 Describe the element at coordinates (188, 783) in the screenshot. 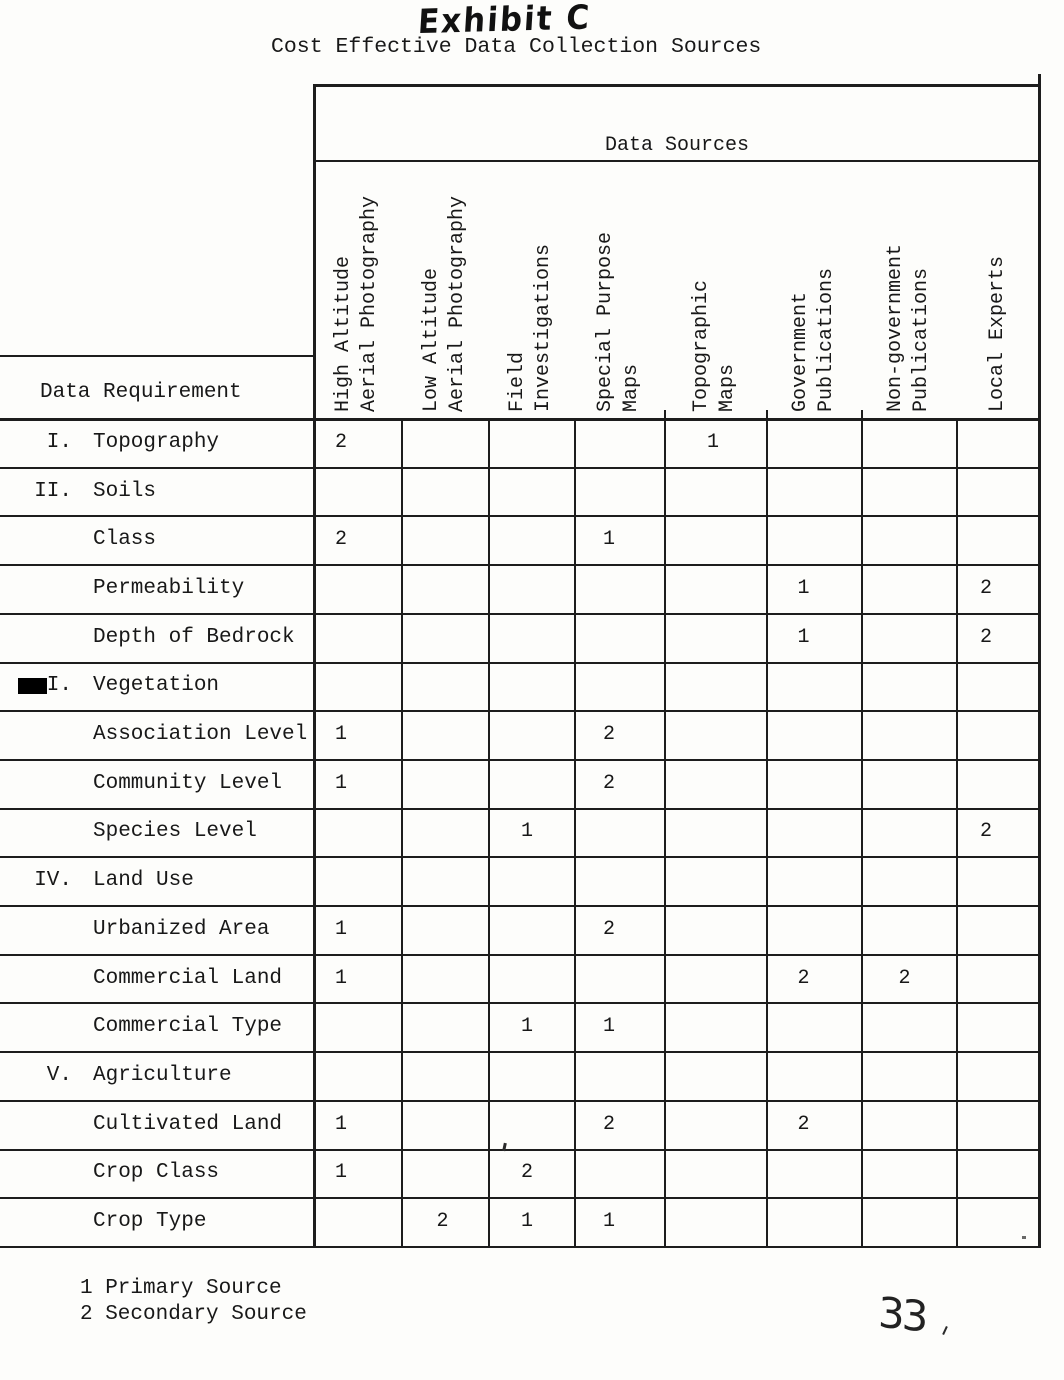

I see `row-label-community-level: Community Level` at that location.